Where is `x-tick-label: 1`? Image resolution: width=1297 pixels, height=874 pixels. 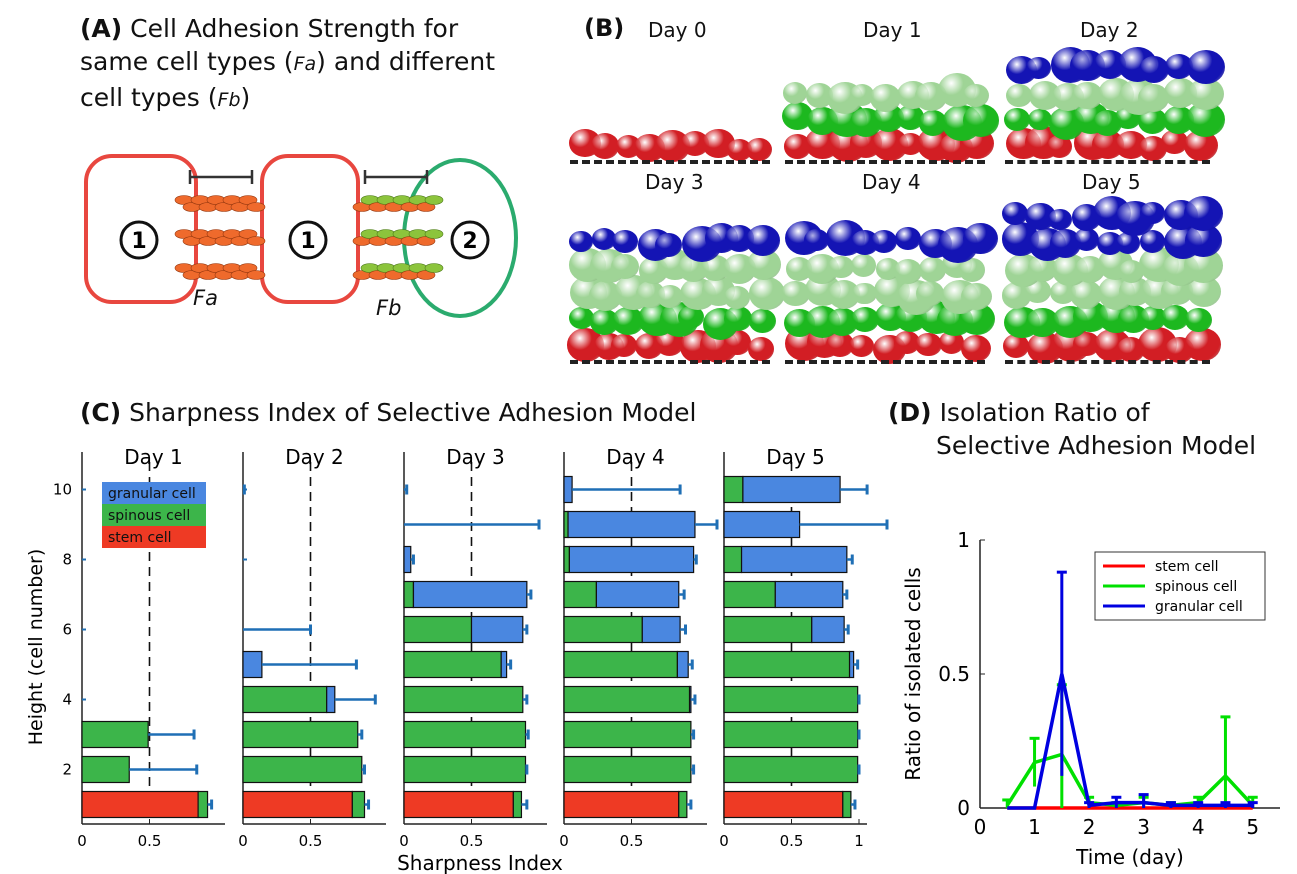
x-tick-label: 1 is located at coordinates (1034, 827).